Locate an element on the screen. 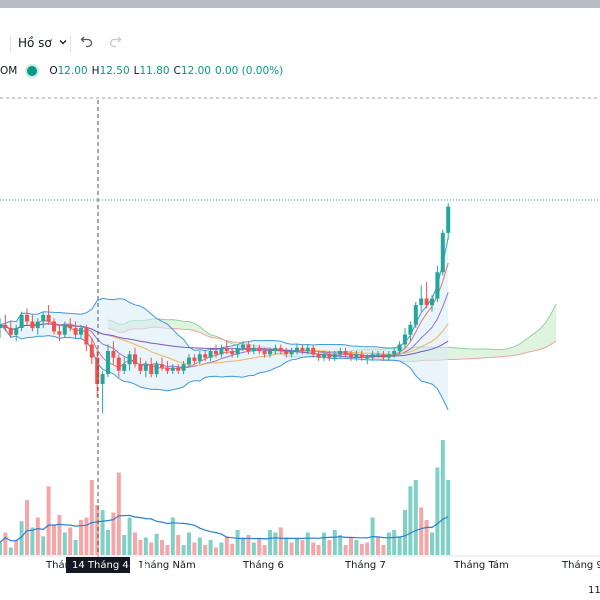 This screenshot has height=600, width=600. close-value: 12.00 is located at coordinates (195, 71).